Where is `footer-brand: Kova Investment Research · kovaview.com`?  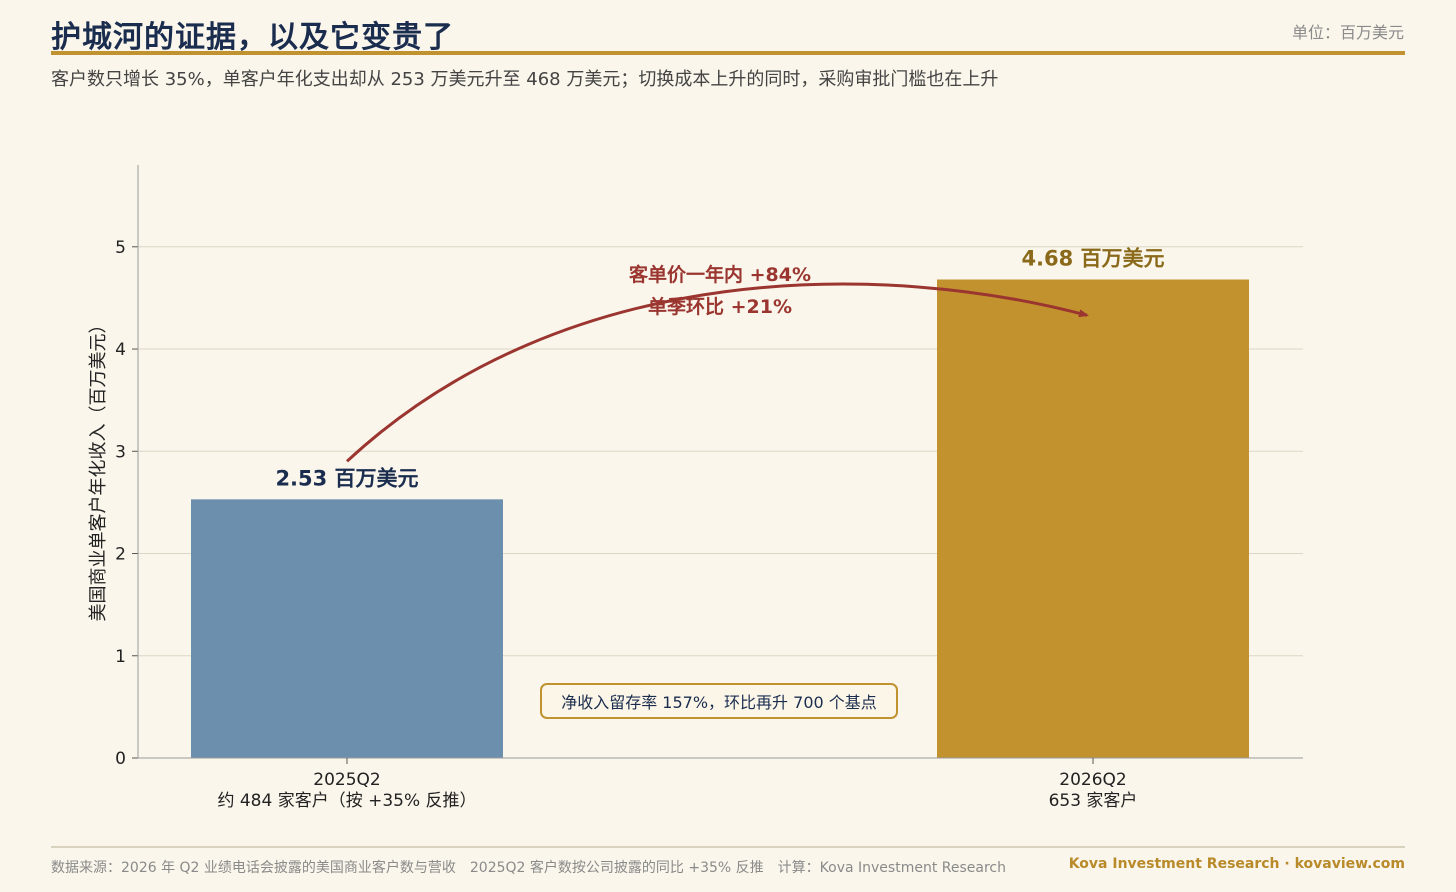 footer-brand: Kova Investment Research · kovaview.com is located at coordinates (1236, 864).